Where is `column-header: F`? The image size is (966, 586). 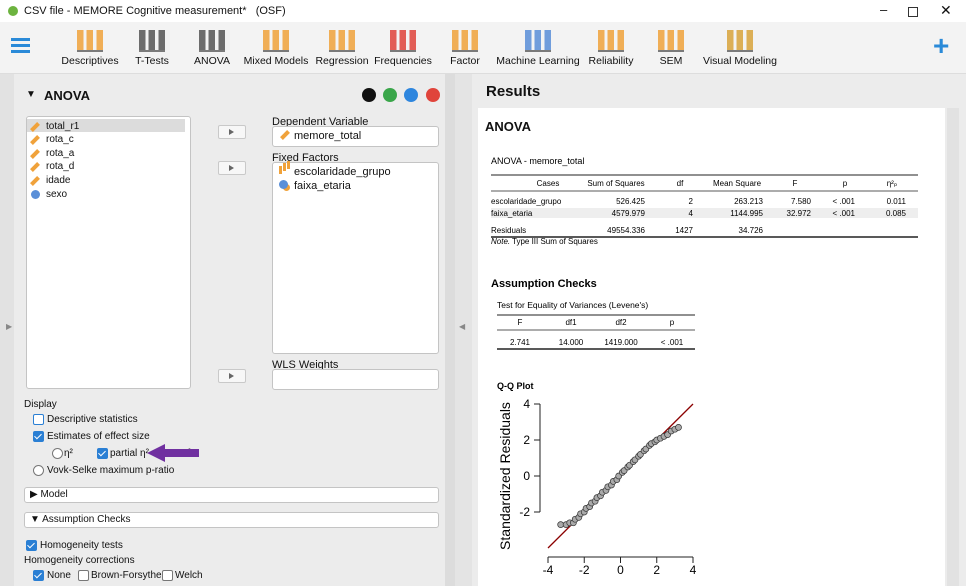 column-header: F is located at coordinates (520, 322).